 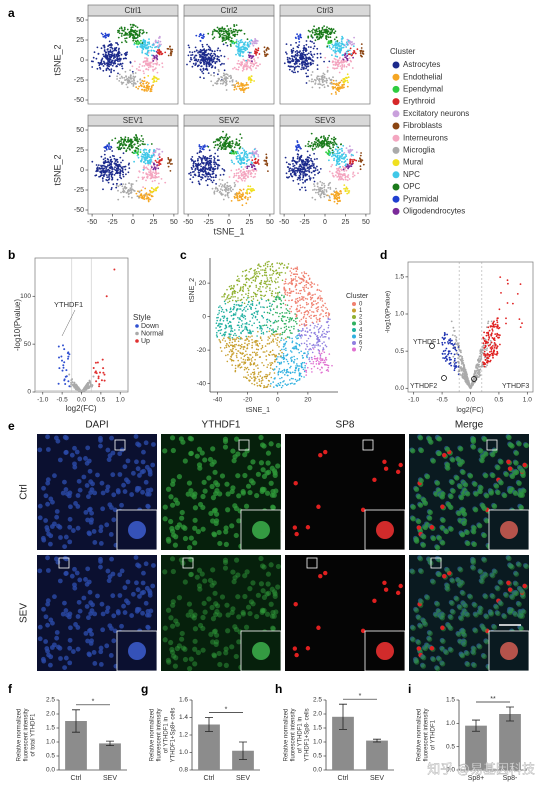 I want to click on legend-label: Interneurons, so click(x=425, y=137).